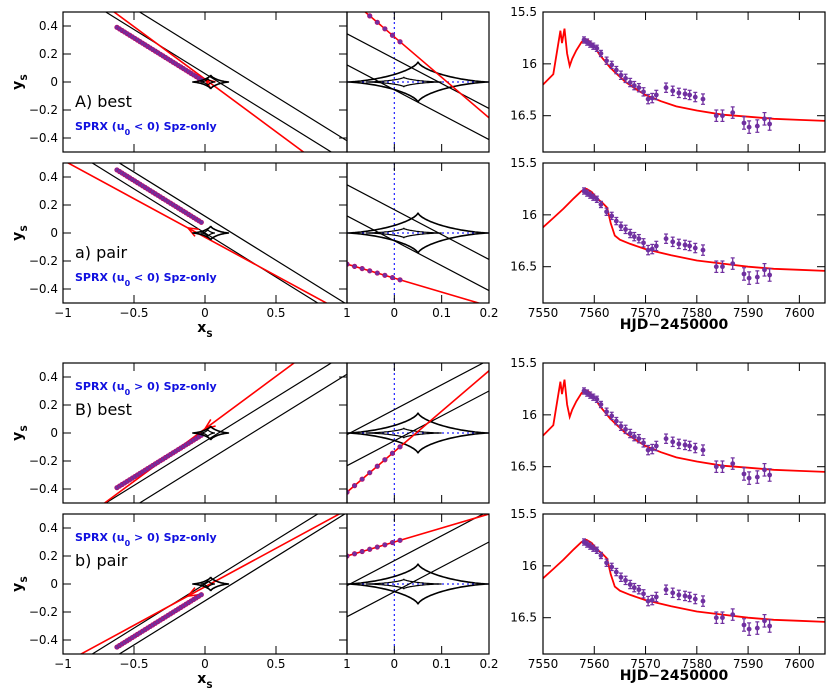  Describe the element at coordinates (48, 177) in the screenshot. I see `y-tick-label: 0.4` at that location.